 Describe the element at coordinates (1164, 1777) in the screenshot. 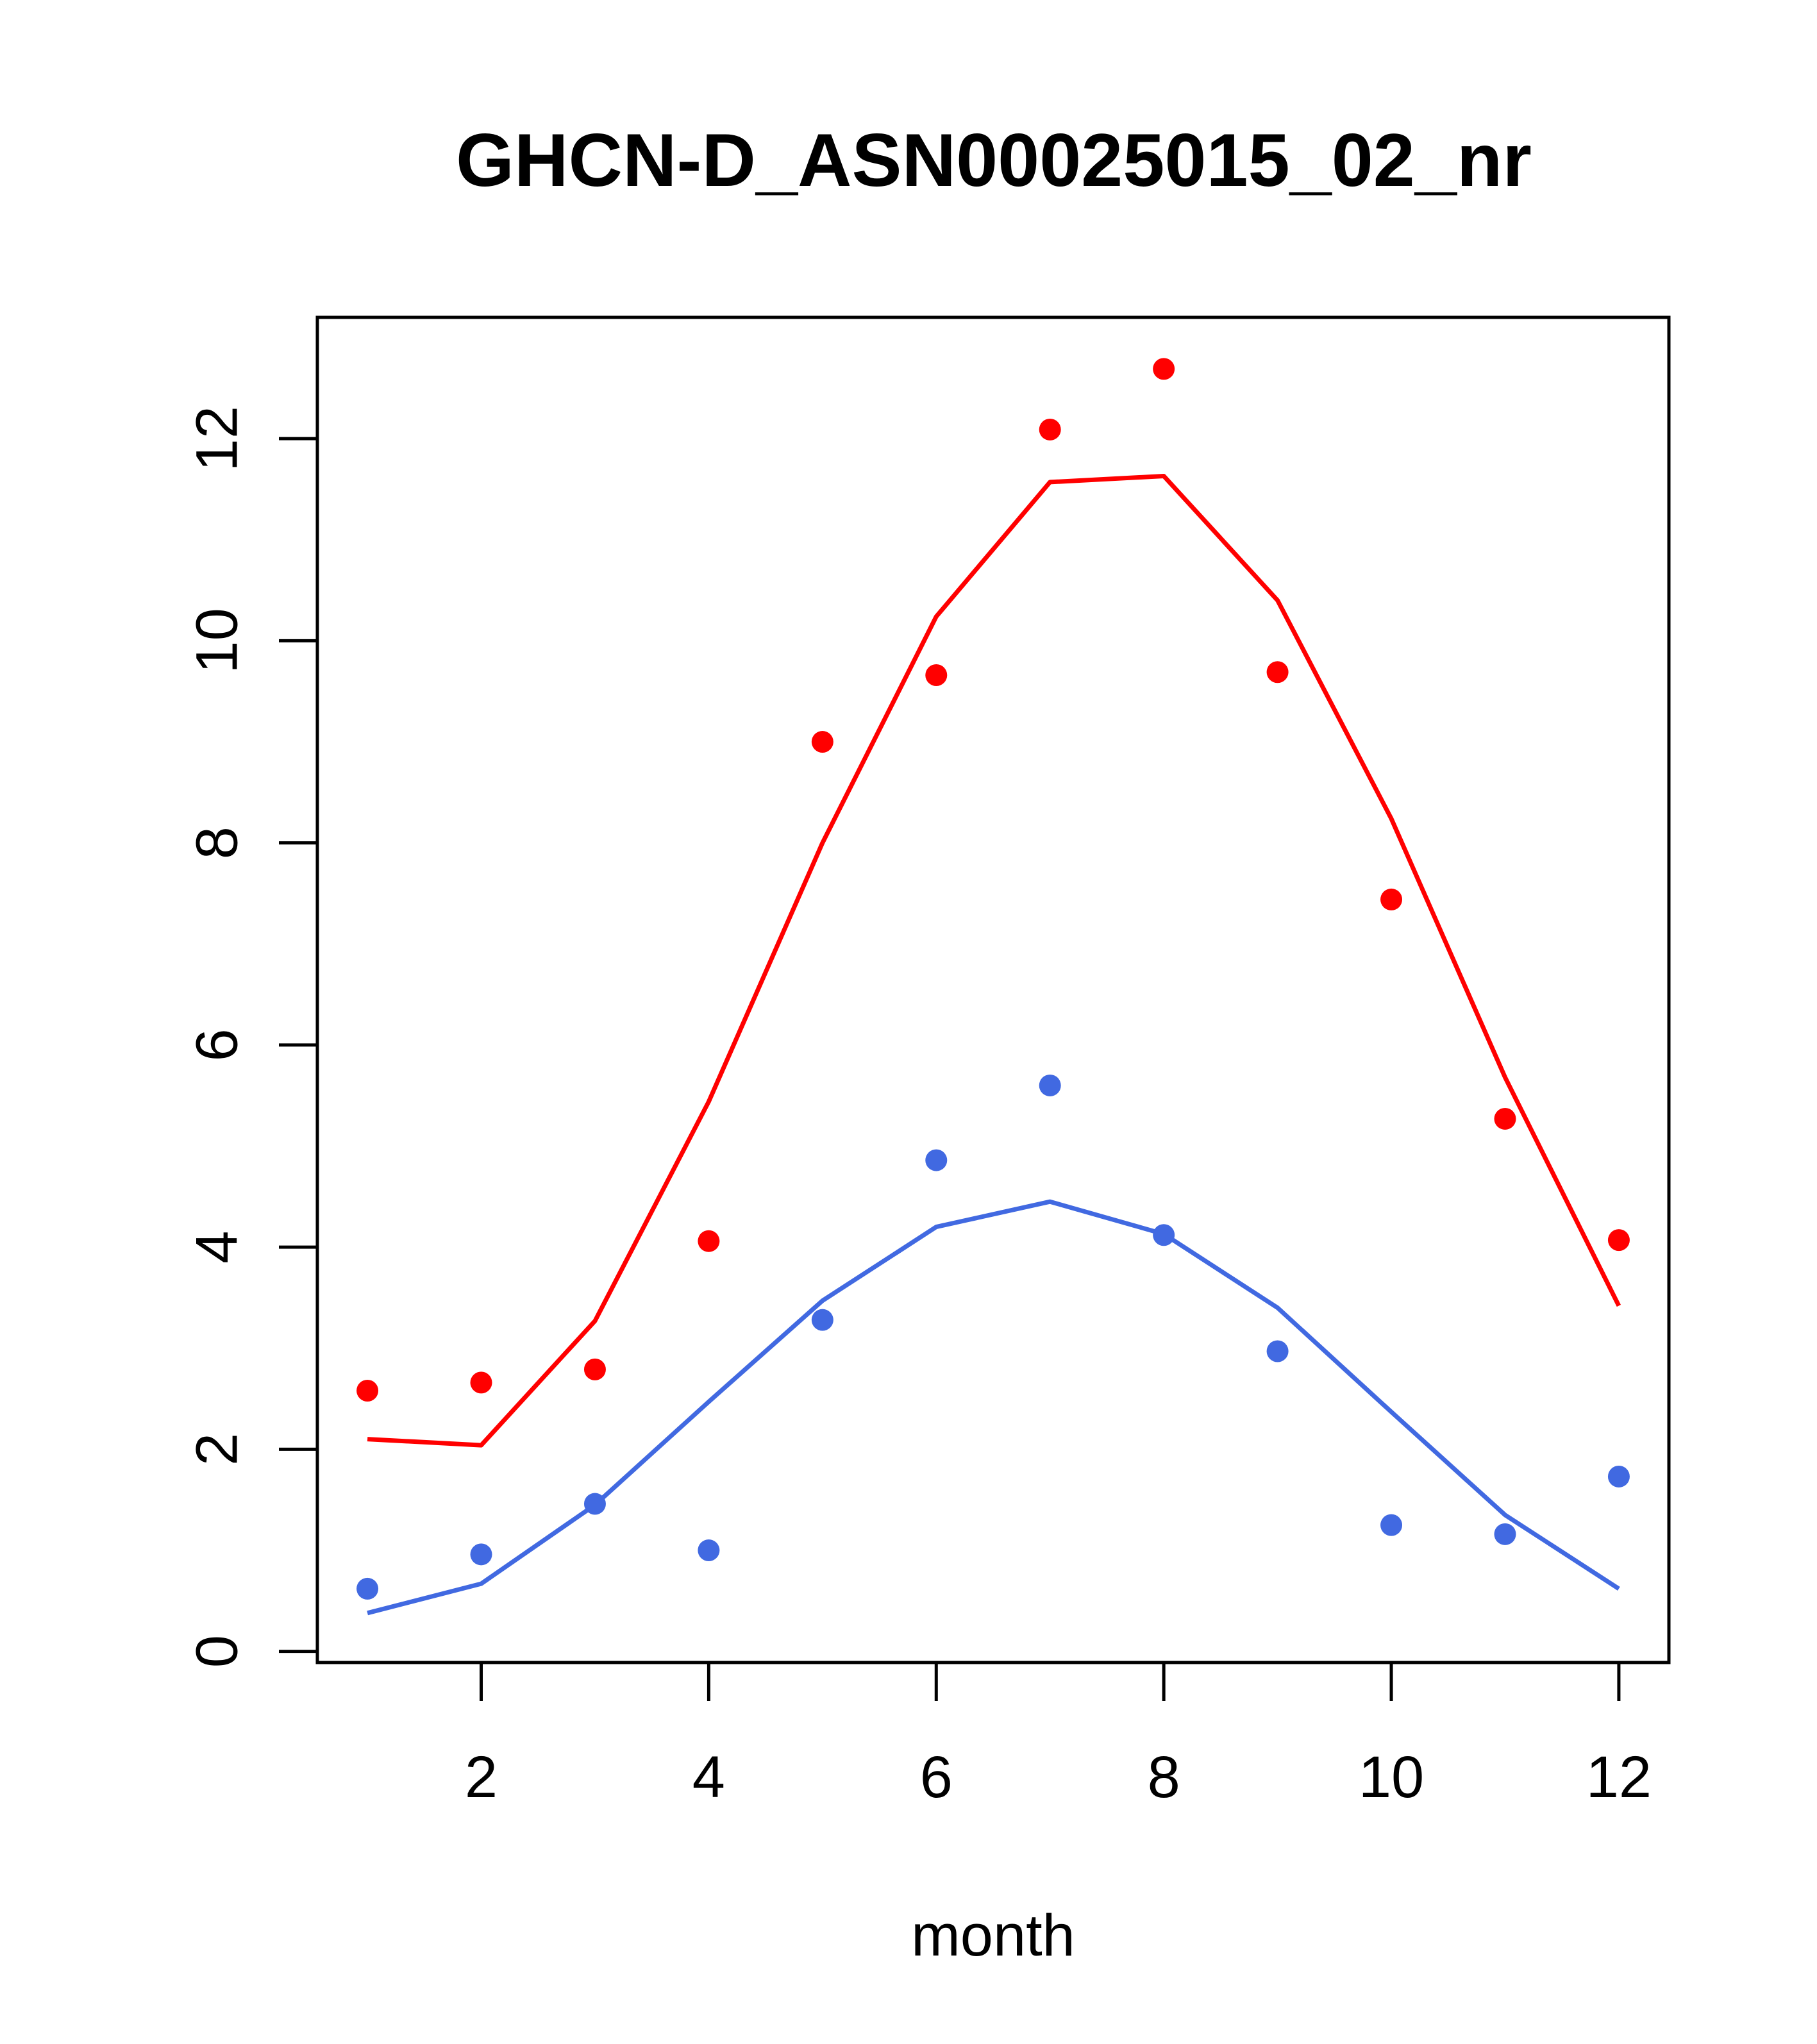

I see `x-tick-label: 8` at that location.